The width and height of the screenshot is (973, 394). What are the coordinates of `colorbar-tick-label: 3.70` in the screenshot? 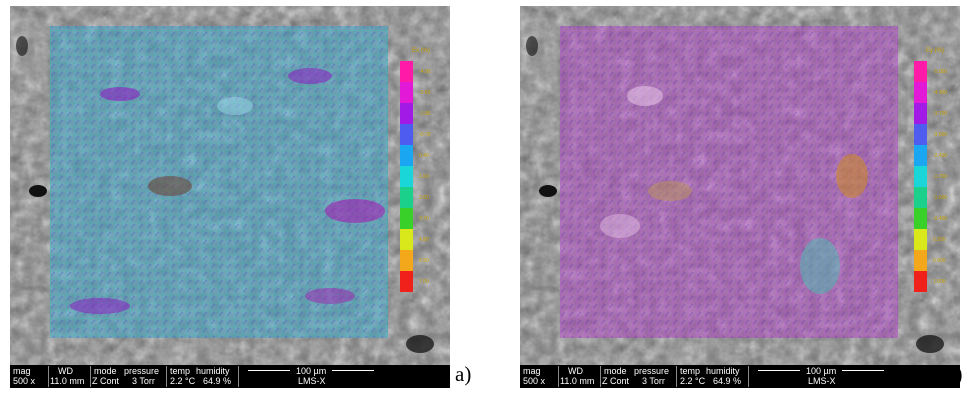 It's located at (424, 219).